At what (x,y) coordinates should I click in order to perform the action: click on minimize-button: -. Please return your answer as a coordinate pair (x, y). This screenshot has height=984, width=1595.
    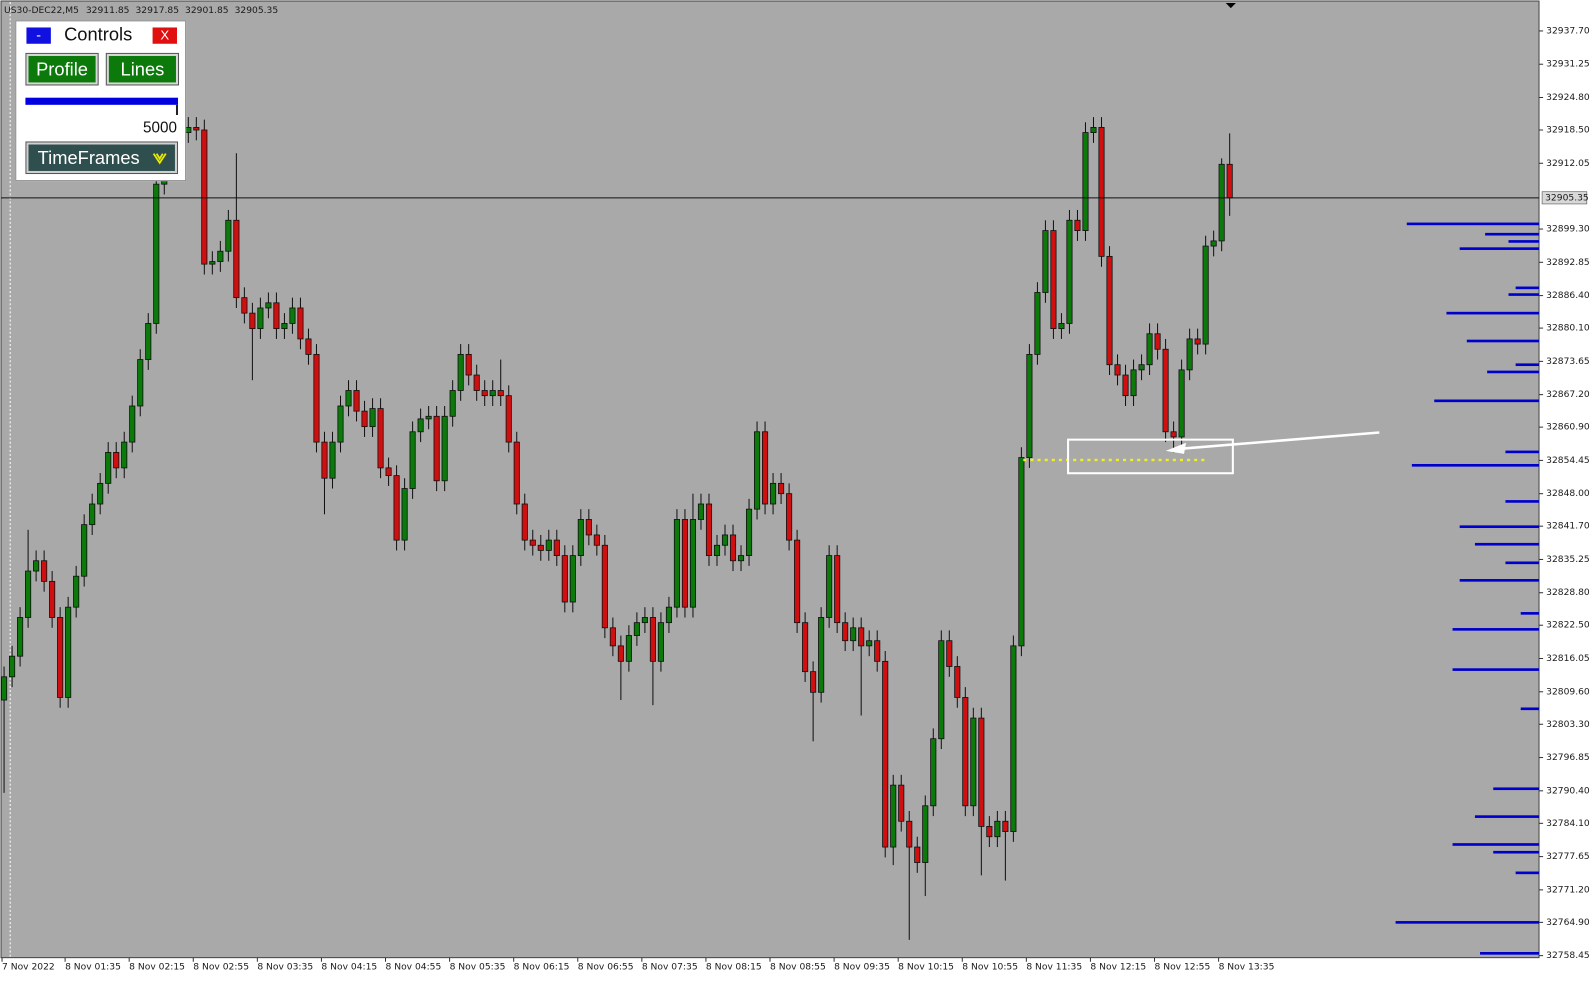
    Looking at the image, I should click on (38, 35).